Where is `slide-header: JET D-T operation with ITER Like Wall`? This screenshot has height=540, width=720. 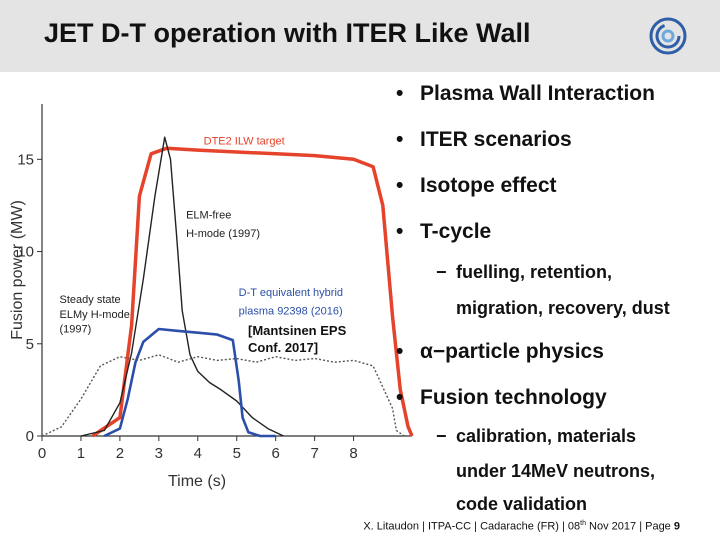
slide-header: JET D-T operation with ITER Like Wall is located at coordinates (360, 36).